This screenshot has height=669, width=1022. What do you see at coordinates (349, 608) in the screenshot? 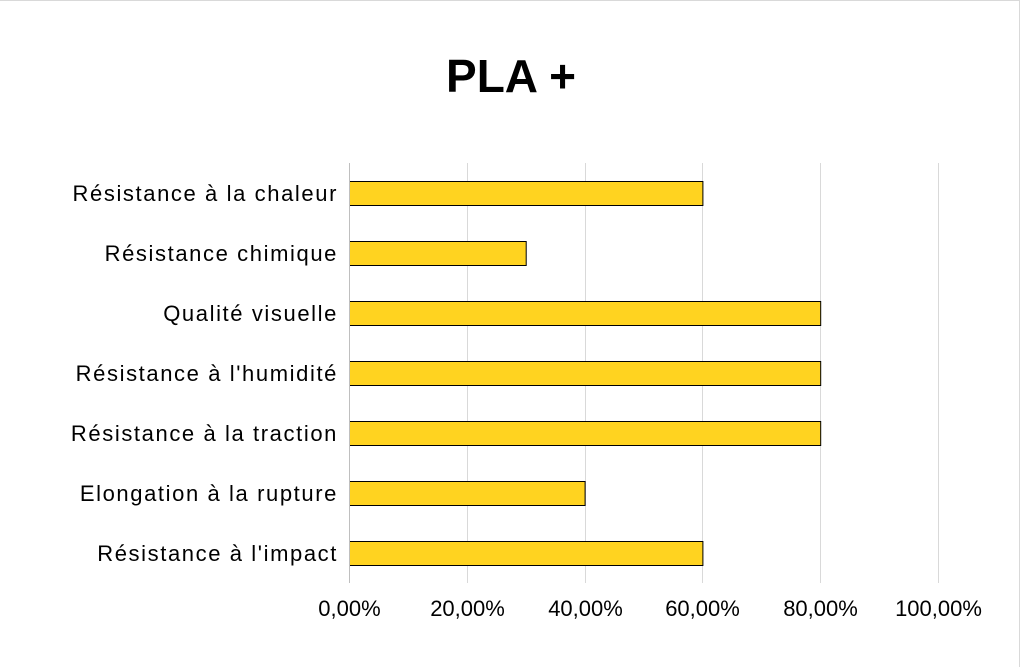
I see `x-tick-label: 0,00%` at bounding box center [349, 608].